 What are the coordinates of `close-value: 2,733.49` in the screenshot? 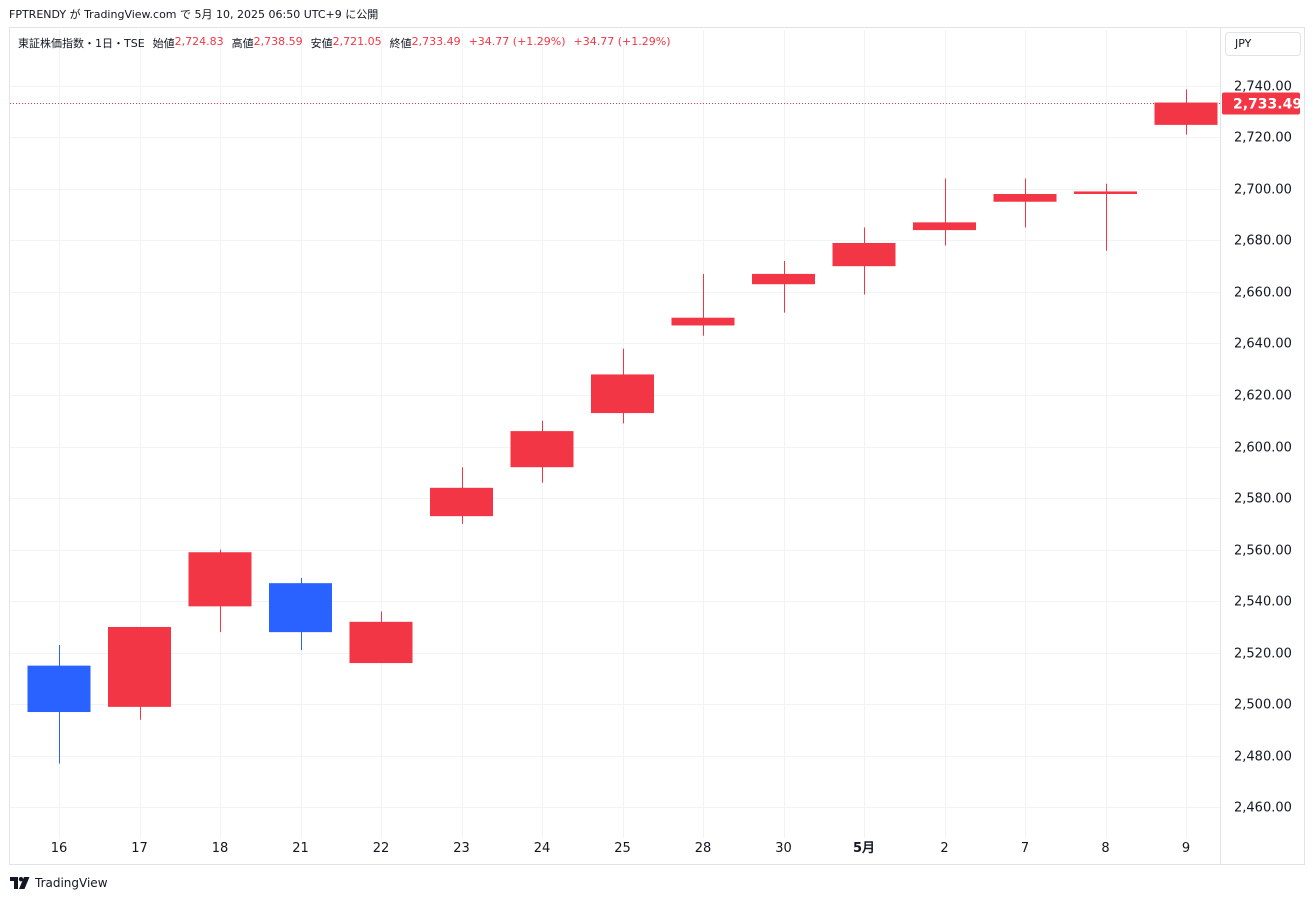 It's located at (436, 41).